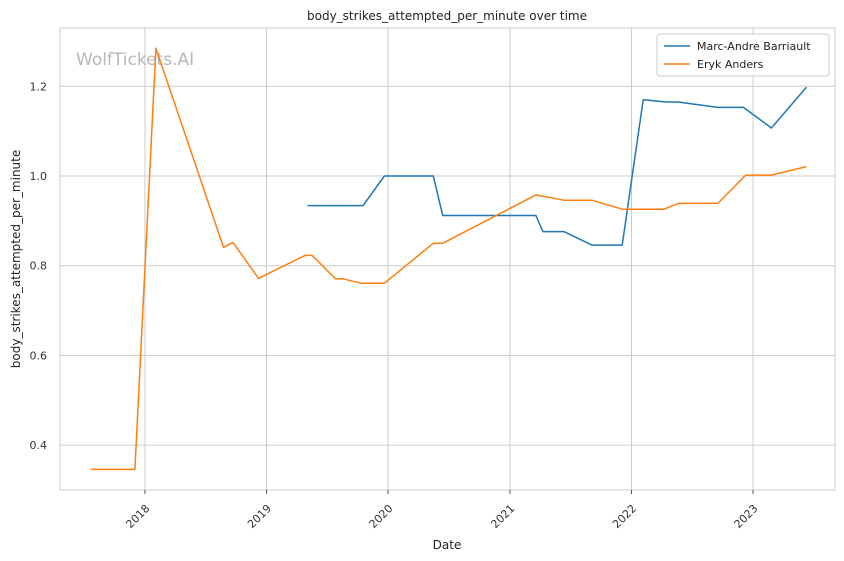 Image resolution: width=844 pixels, height=561 pixels. I want to click on x-tick-label: 2020, so click(381, 516).